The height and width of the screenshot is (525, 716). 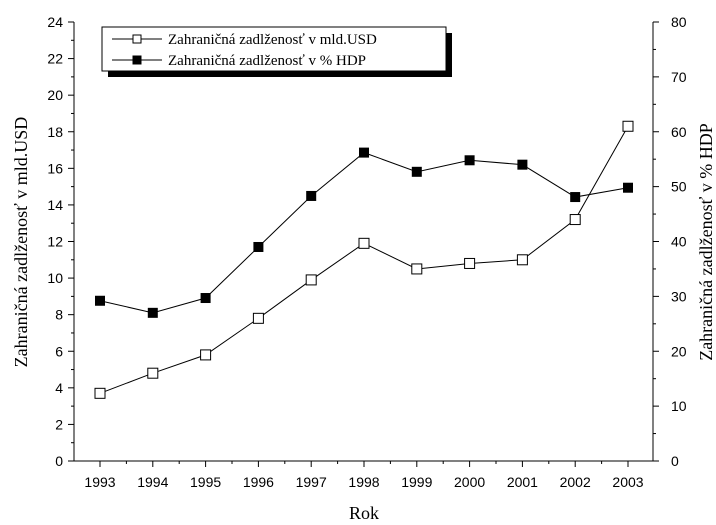 I want to click on right-tick-label: 80, so click(x=679, y=22).